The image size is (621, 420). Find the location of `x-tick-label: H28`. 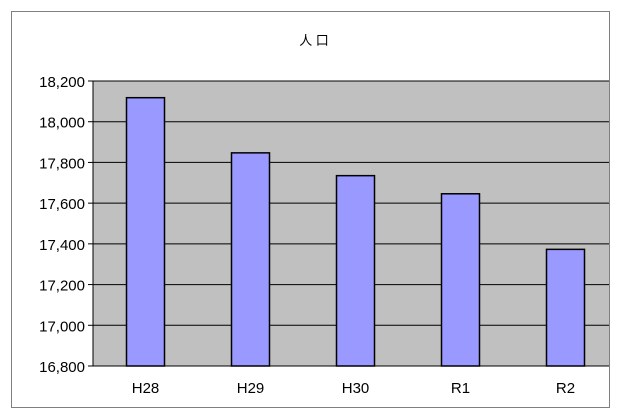

x-tick-label: H28 is located at coordinates (146, 388).